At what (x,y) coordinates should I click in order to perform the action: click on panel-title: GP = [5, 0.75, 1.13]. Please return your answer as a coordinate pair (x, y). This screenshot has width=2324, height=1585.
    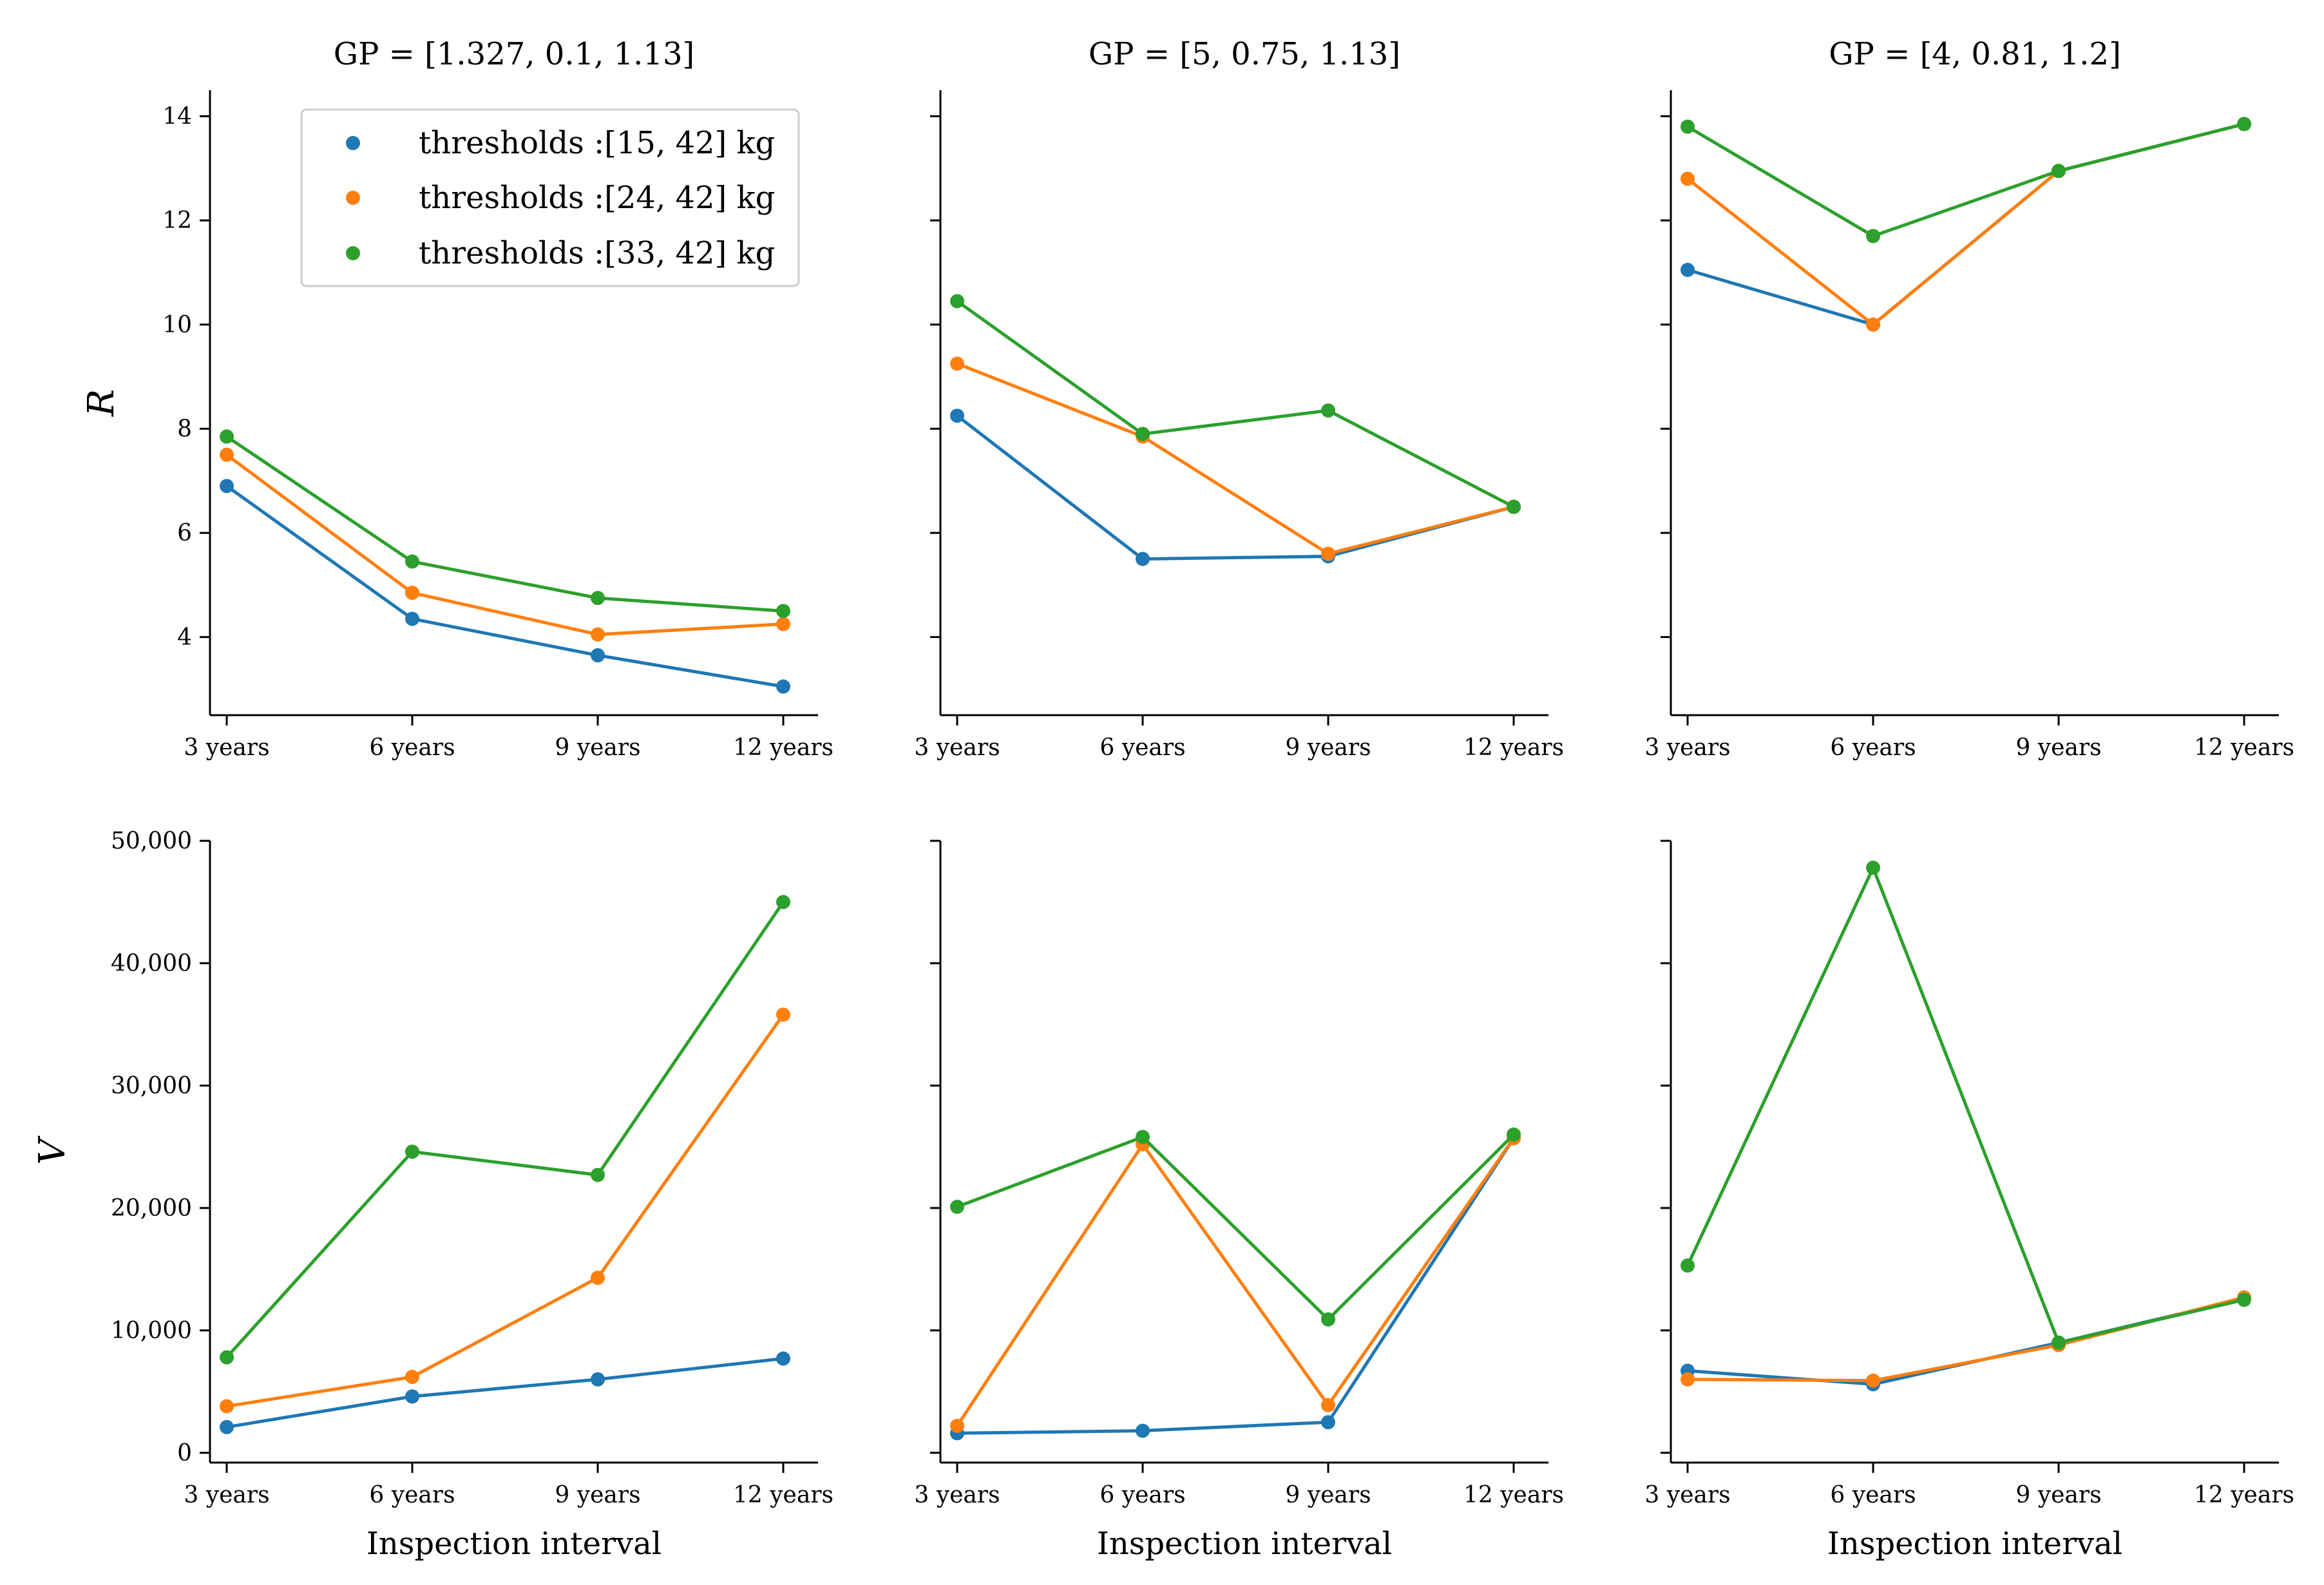
    Looking at the image, I should click on (1244, 54).